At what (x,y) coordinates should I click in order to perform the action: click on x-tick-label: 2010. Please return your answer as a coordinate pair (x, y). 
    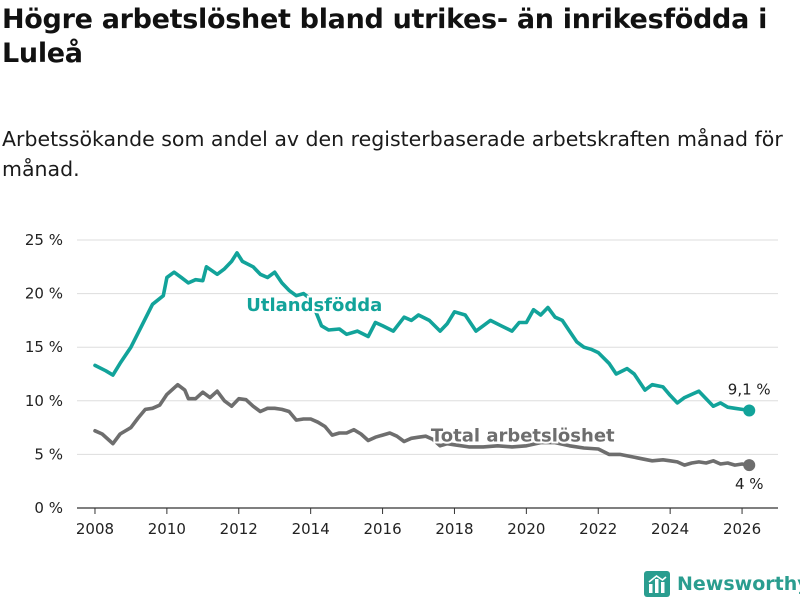
    Looking at the image, I should click on (167, 529).